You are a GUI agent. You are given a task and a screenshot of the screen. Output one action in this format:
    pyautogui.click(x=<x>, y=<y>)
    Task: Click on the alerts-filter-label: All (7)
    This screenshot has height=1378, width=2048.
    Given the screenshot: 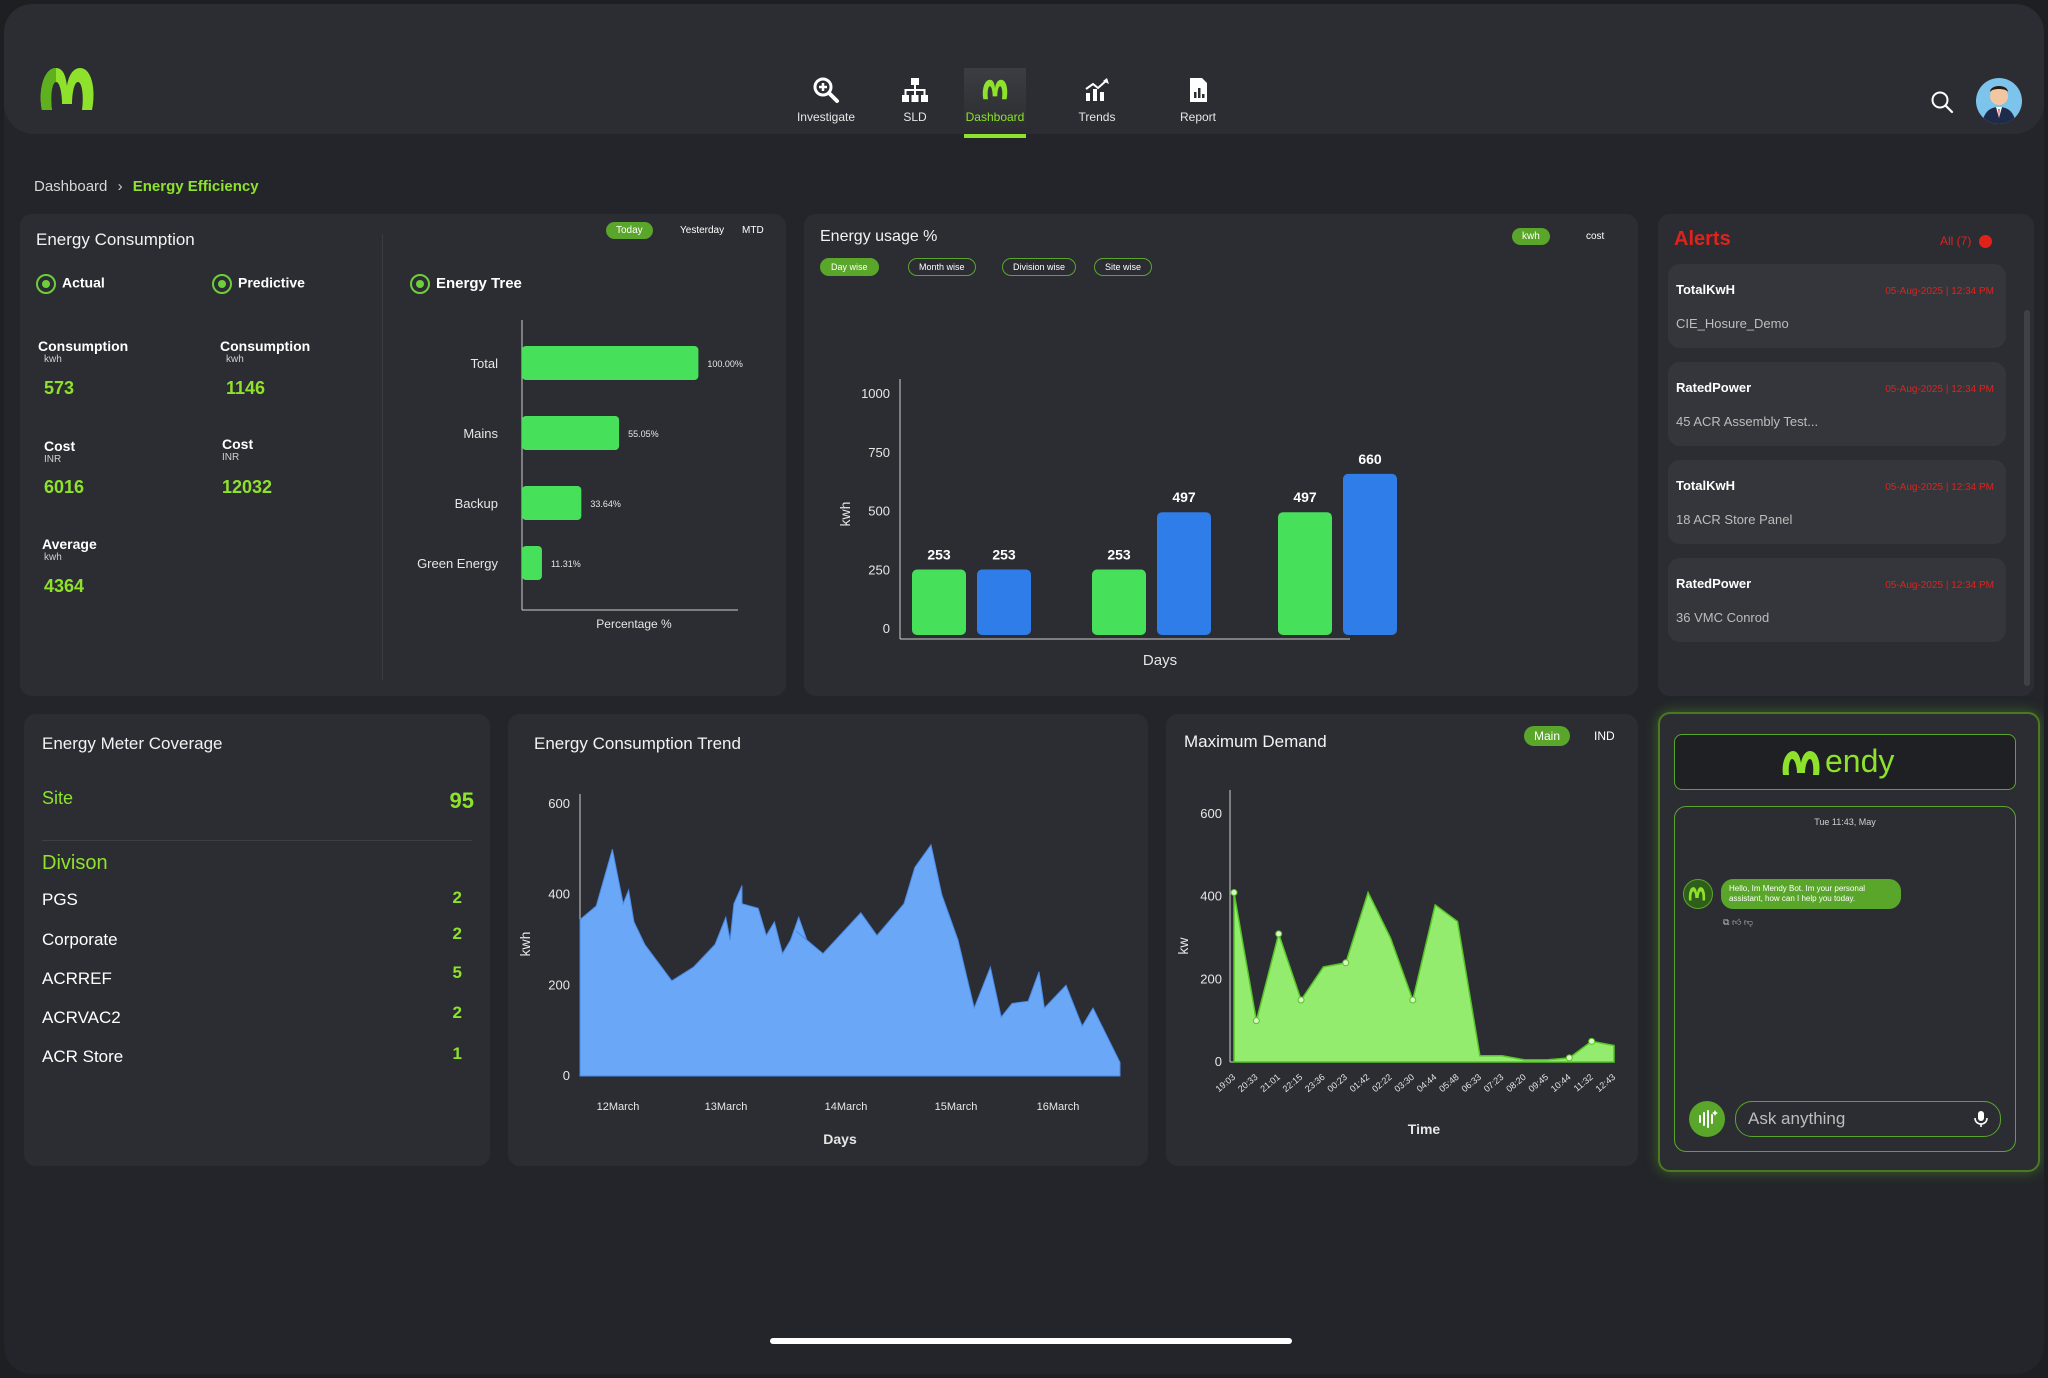 What is the action you would take?
    pyautogui.click(x=1956, y=241)
    